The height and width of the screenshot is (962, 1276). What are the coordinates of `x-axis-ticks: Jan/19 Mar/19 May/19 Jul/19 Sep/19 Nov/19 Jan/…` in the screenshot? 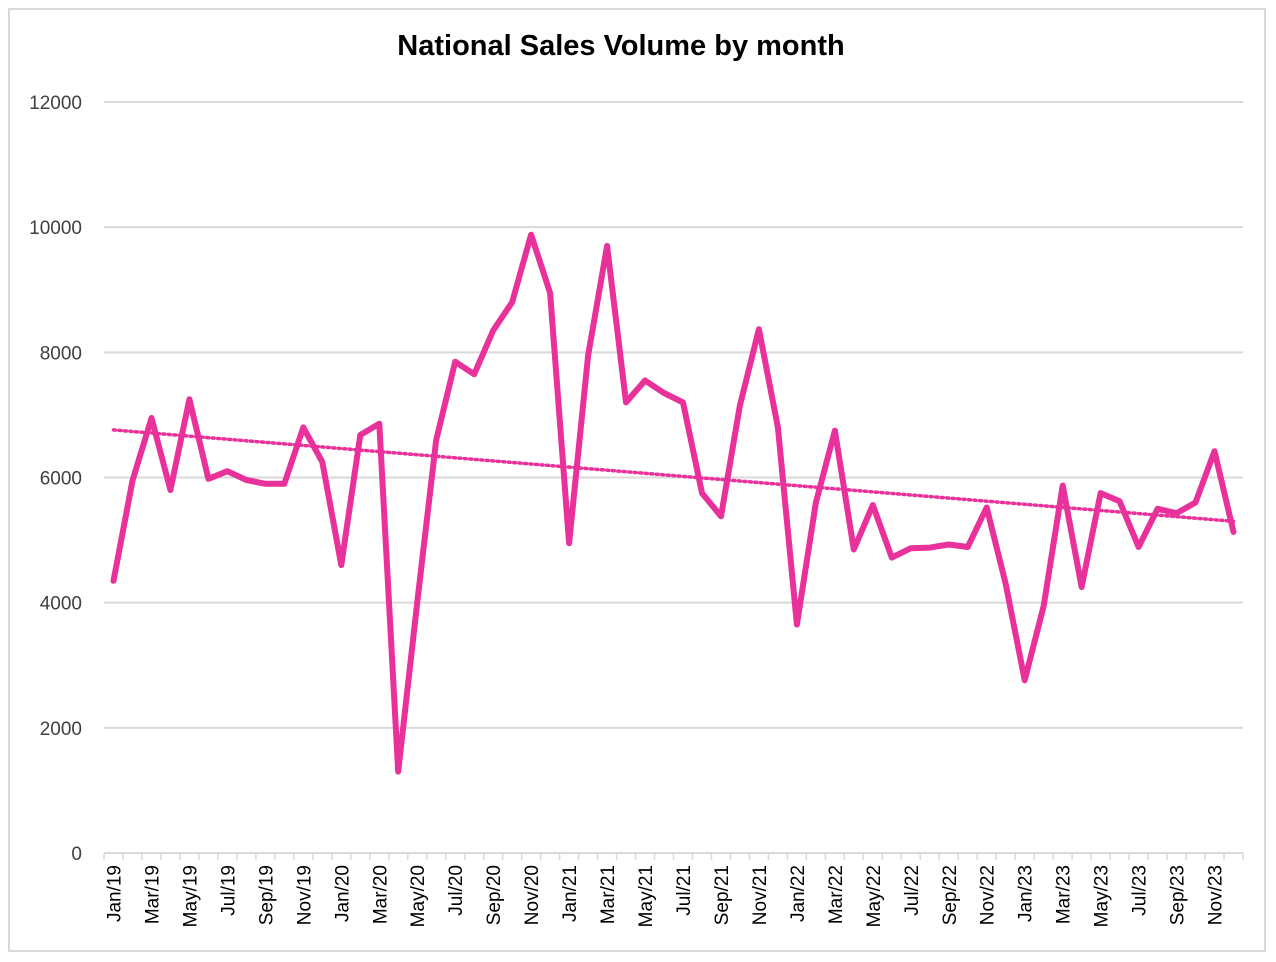 It's located at (665, 896).